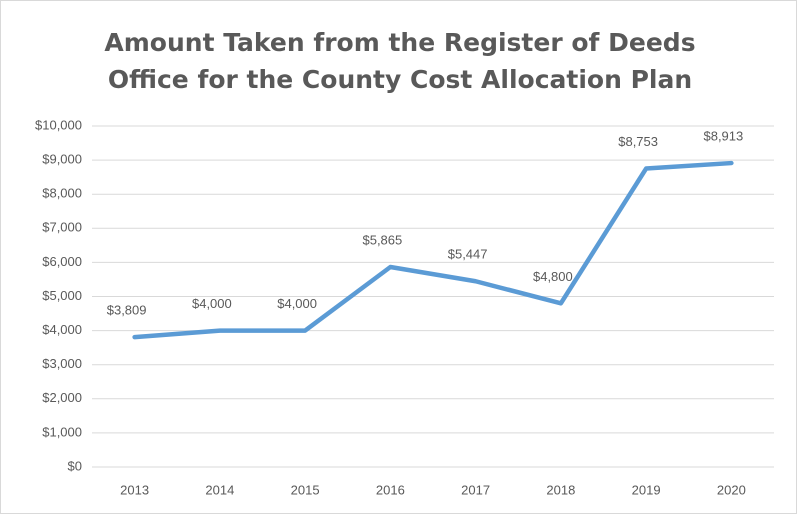 The width and height of the screenshot is (797, 514). I want to click on y-tick-label: $4,000, so click(62, 329).